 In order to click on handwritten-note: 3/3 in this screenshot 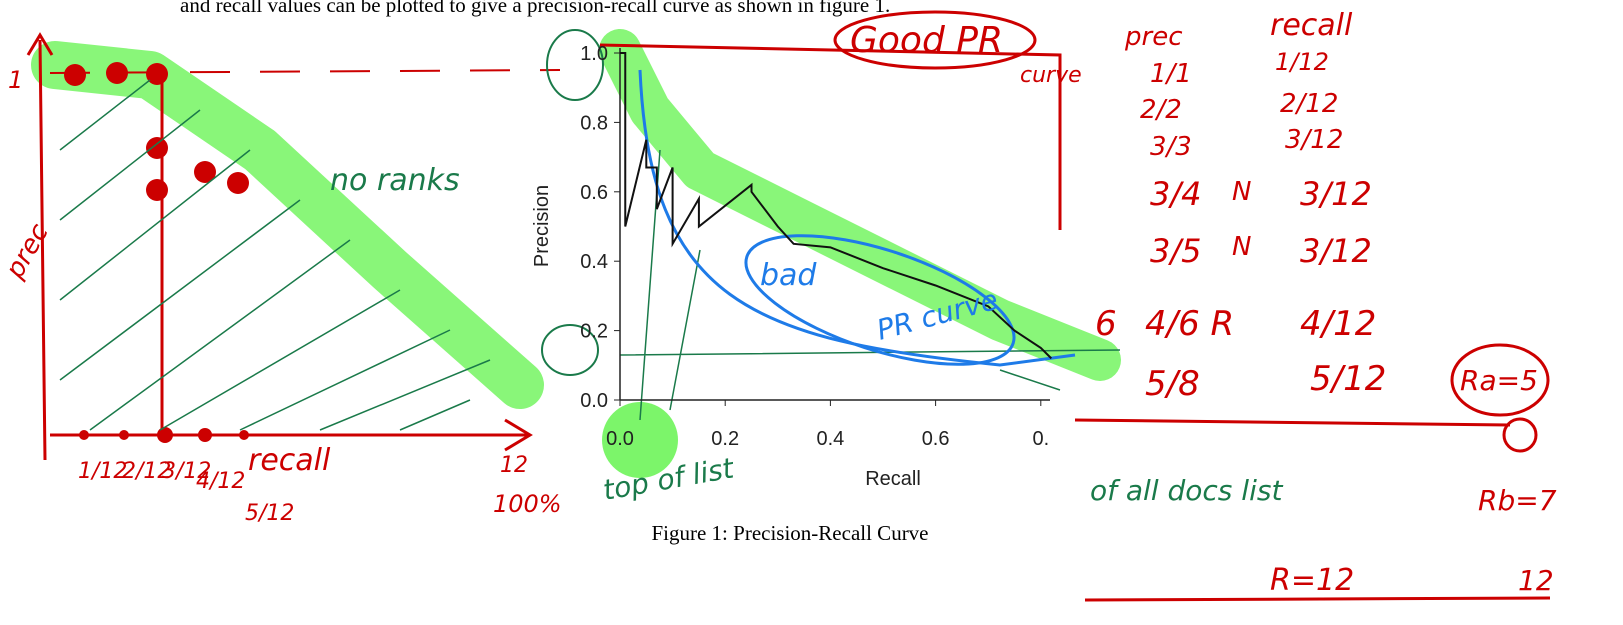, I will do `click(1171, 147)`.